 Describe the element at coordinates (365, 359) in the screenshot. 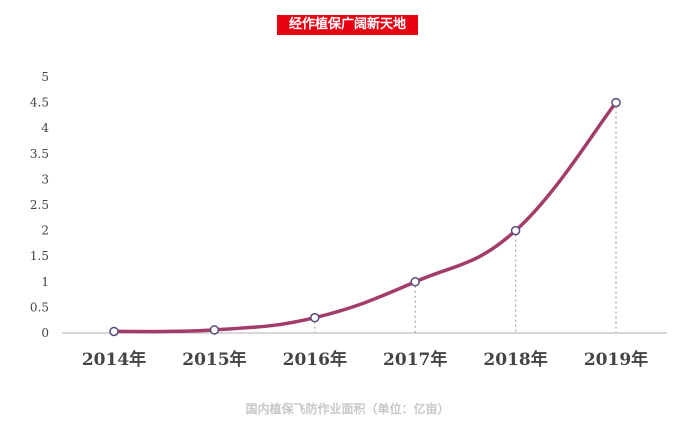

I see `x-tick-labels: 2014年 2015年 2016年 2017年 2018年 2019年` at that location.